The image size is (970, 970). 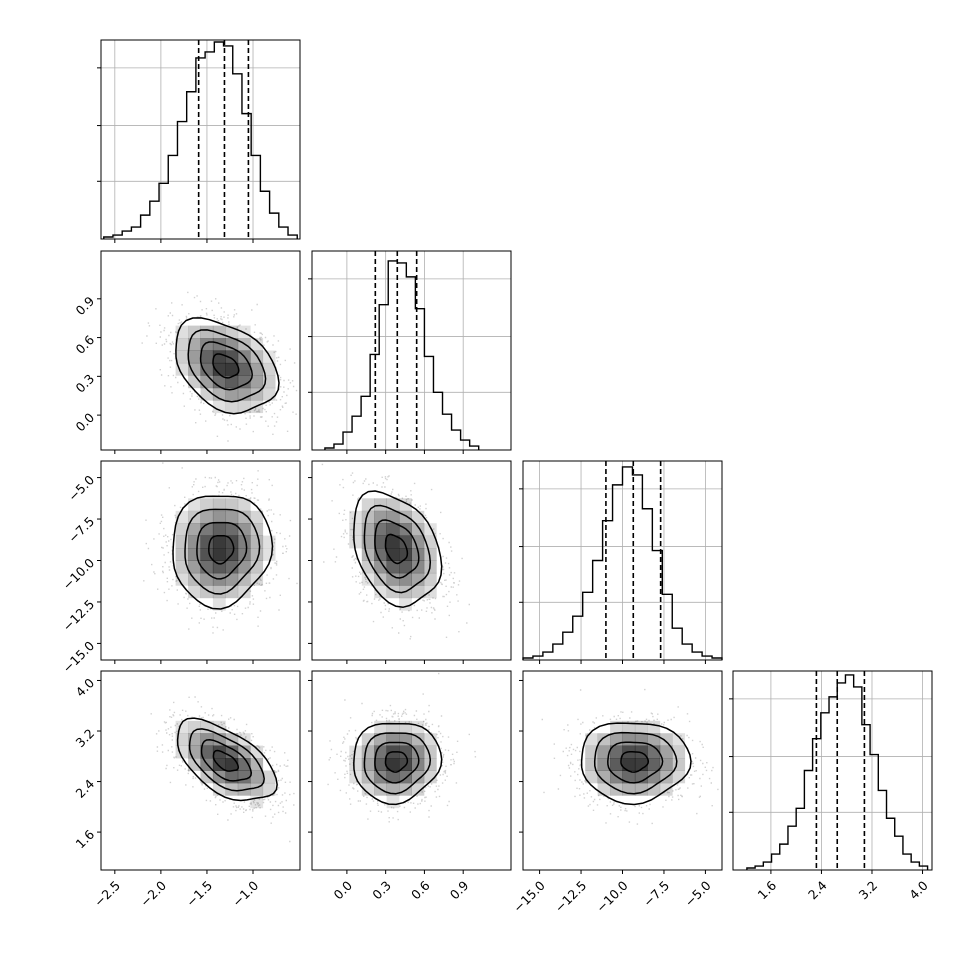 I want to click on y-tick-label-2-4: −5.0, so click(x=81, y=488).